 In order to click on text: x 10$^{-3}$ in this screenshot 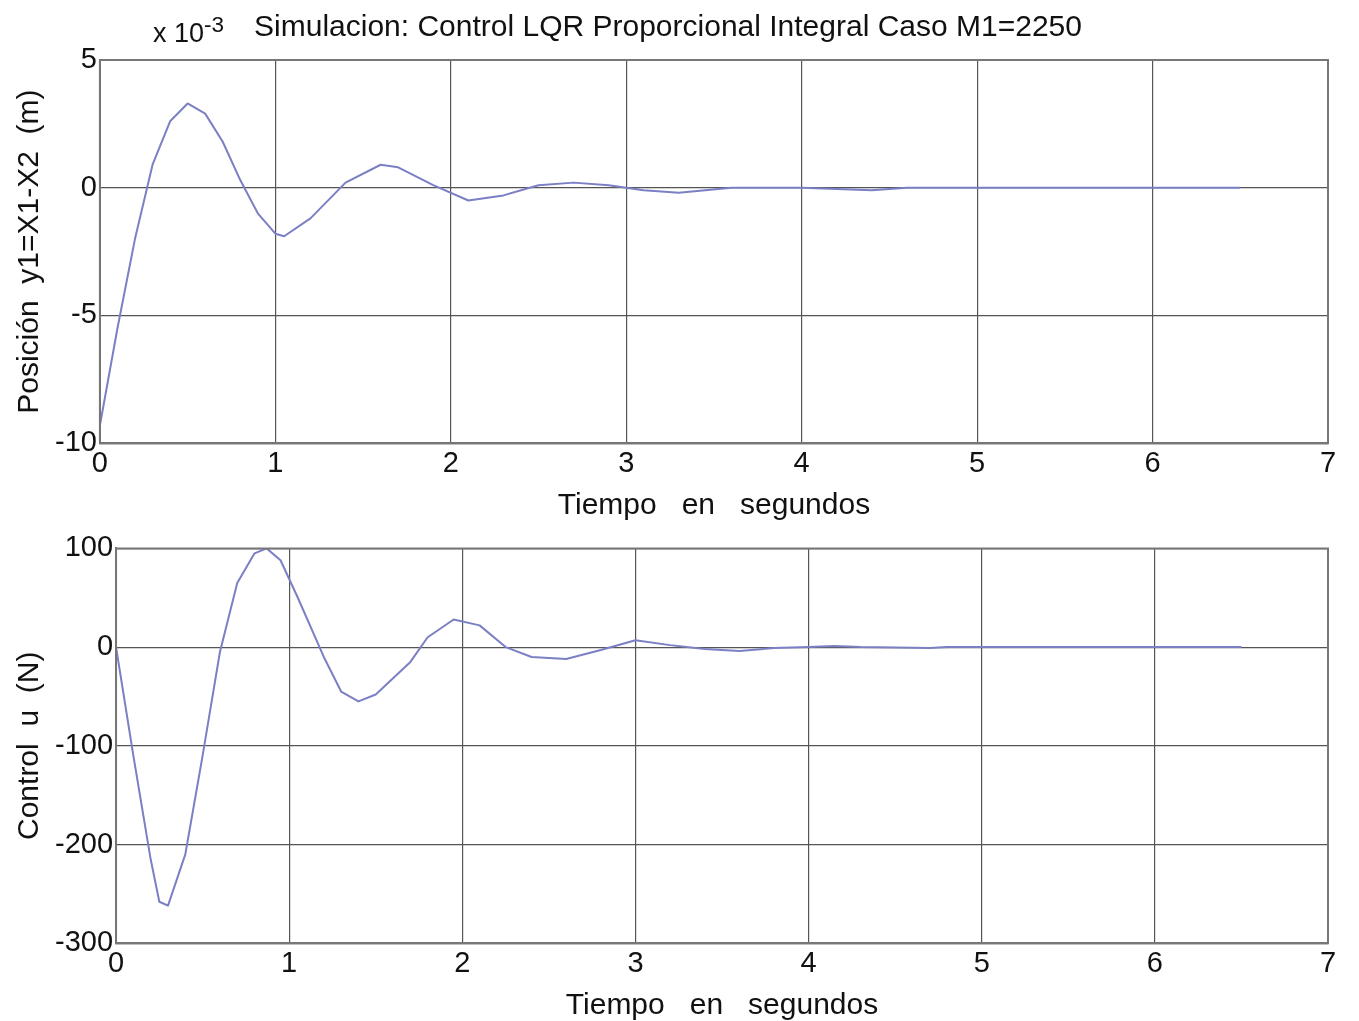, I will do `click(189, 30)`.